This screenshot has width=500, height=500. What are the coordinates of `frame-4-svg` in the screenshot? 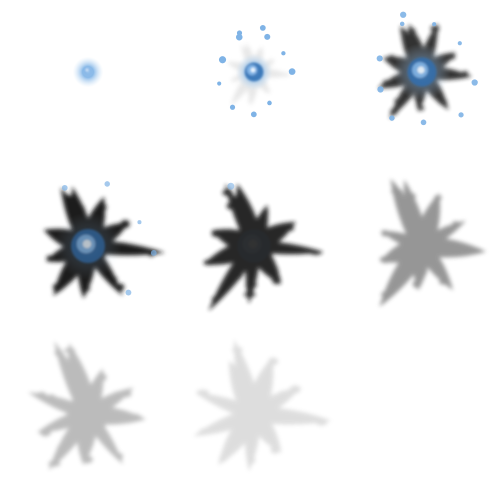 It's located at (263, 247).